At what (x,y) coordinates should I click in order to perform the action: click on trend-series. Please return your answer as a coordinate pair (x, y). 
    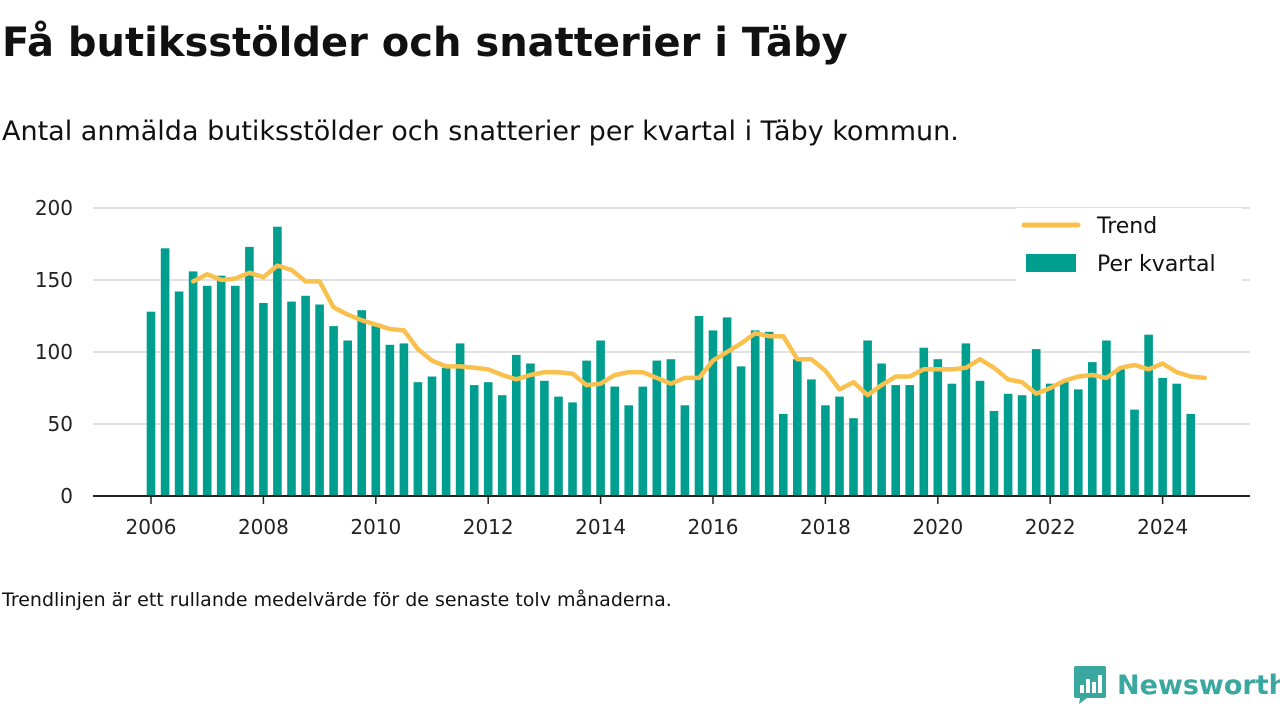
    Looking at the image, I should click on (699, 330).